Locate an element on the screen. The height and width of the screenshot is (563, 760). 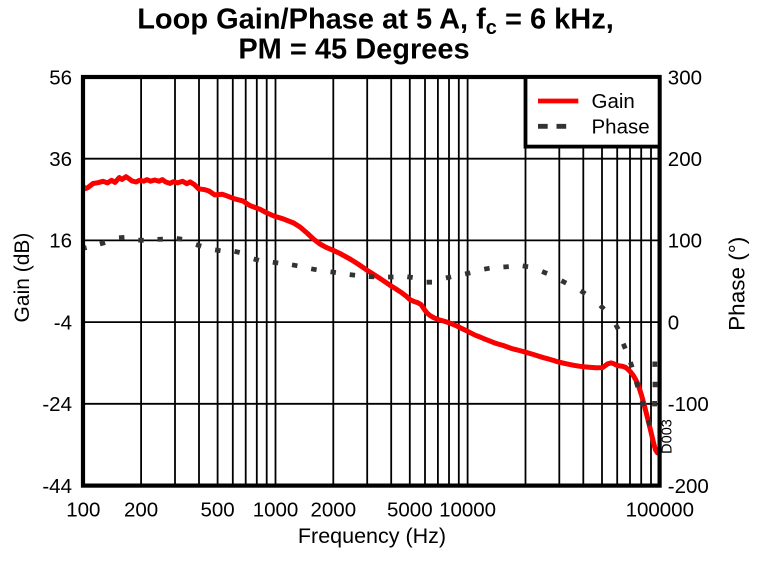
svg-text: 56 is located at coordinates (60, 77).